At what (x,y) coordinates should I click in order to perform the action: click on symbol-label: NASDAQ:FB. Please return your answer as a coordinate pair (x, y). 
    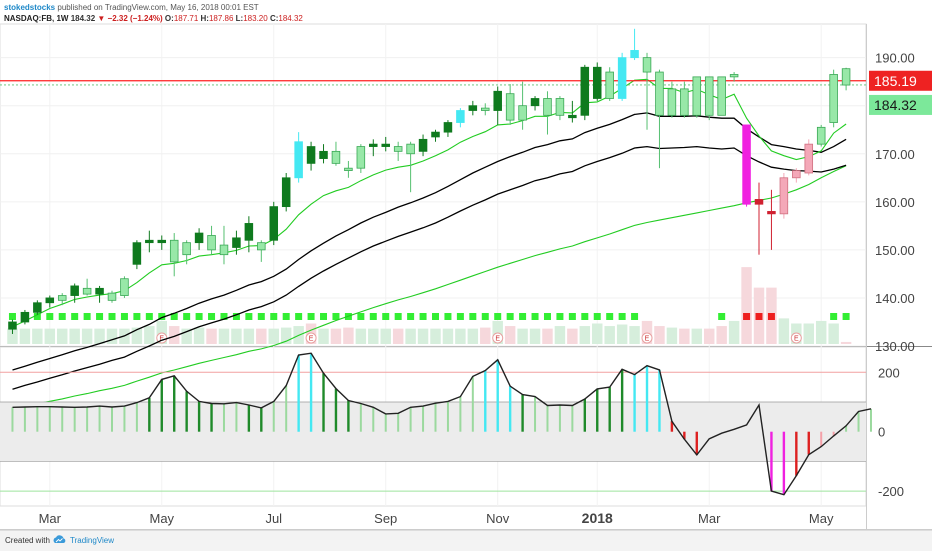
    Looking at the image, I should click on (28, 18).